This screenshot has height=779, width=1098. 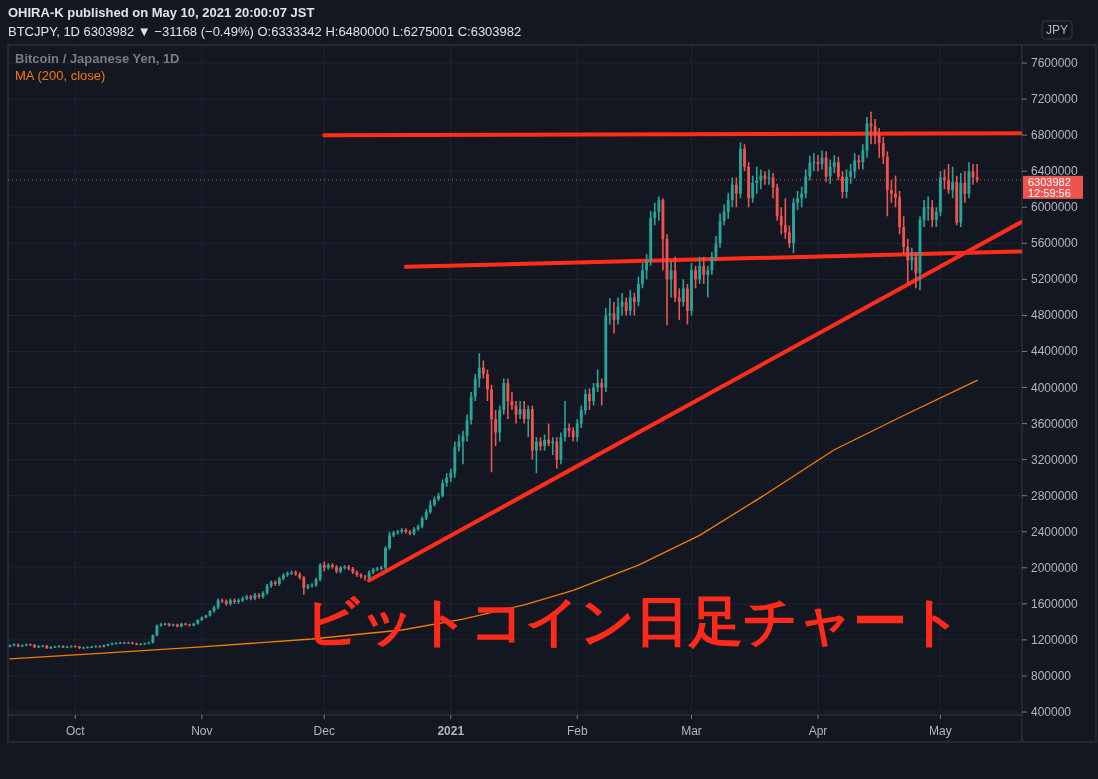 What do you see at coordinates (1051, 675) in the screenshot?
I see `y-tick-label: 800000` at bounding box center [1051, 675].